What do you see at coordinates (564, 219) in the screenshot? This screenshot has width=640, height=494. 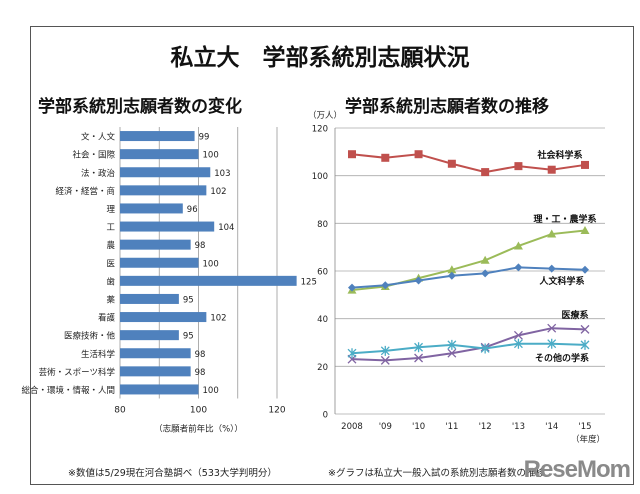 I see `series-label: 理・工・農学系` at bounding box center [564, 219].